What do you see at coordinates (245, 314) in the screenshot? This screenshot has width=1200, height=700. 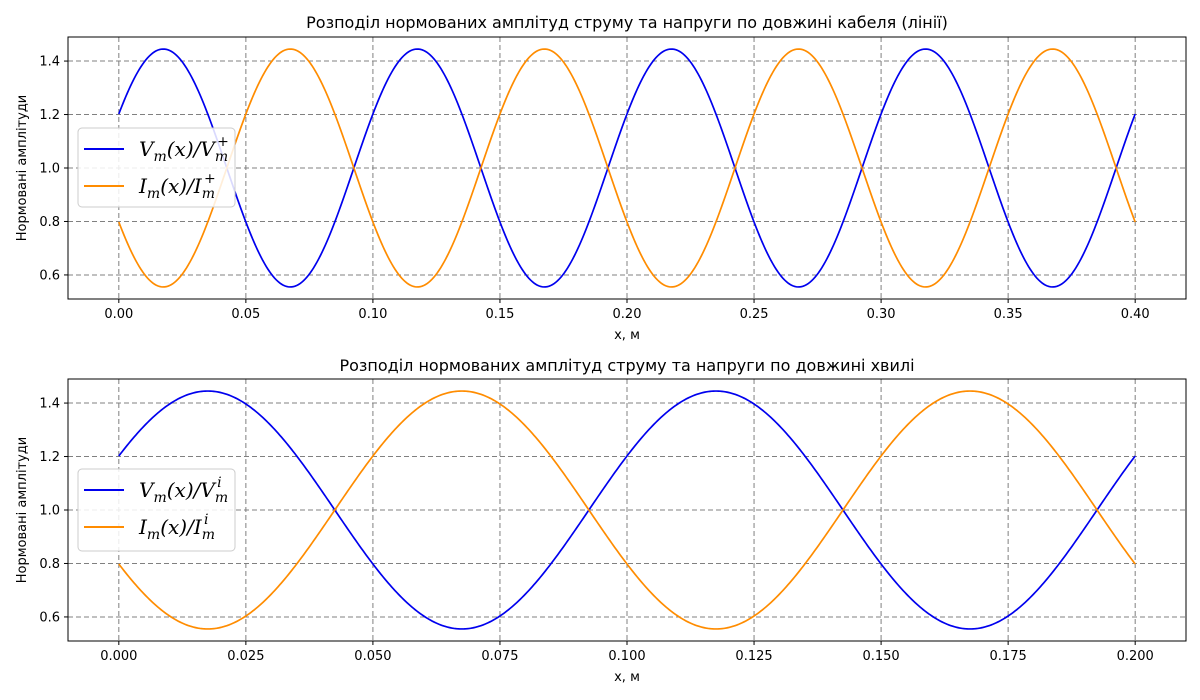 I see `x-tick-label: 0.05` at bounding box center [245, 314].